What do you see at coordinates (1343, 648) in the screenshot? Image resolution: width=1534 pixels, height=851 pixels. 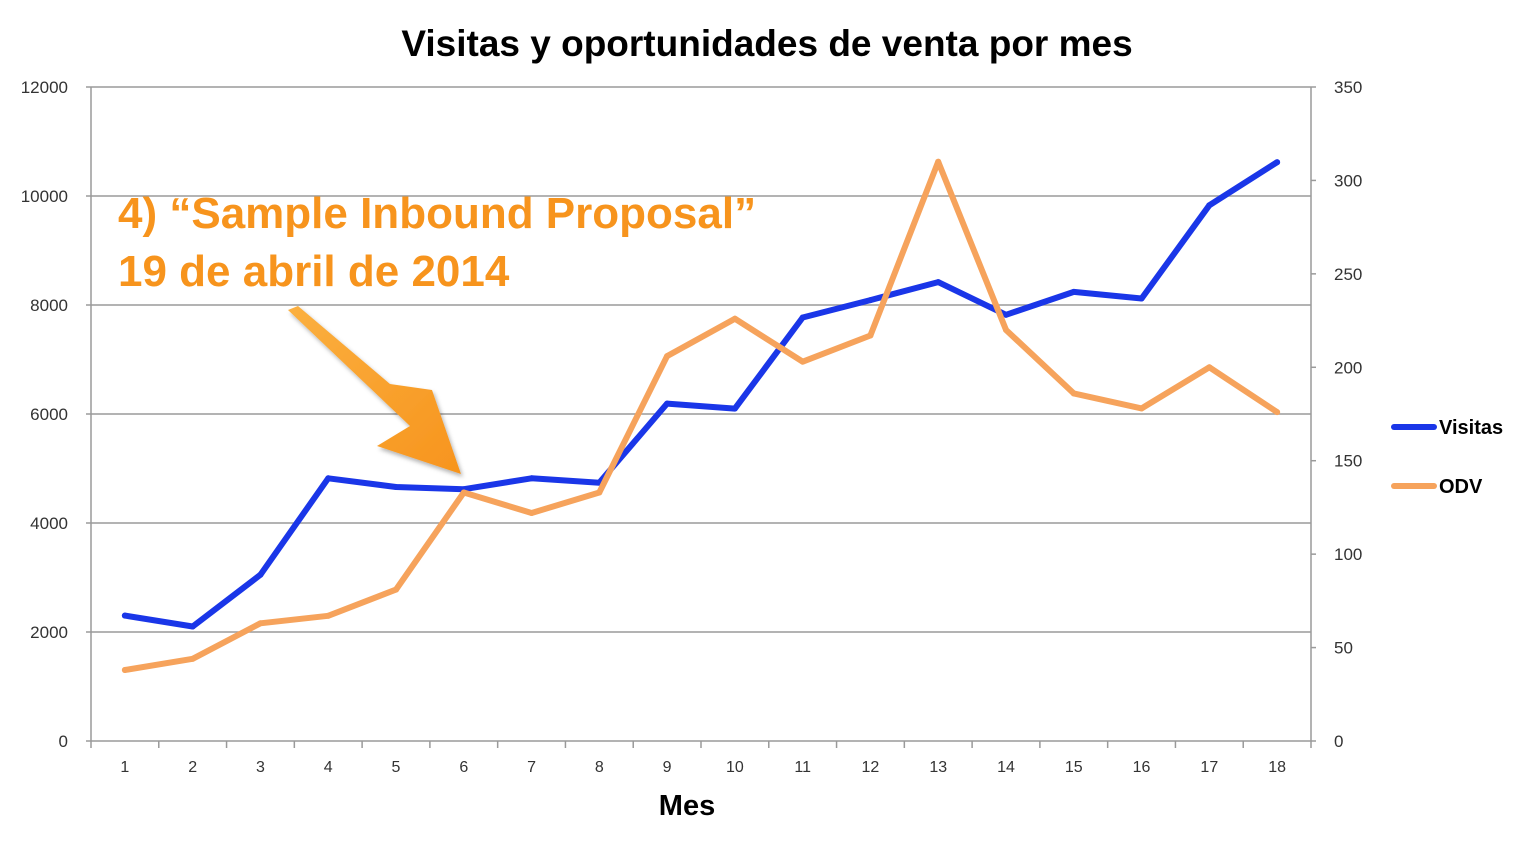 I see `y-axis-right-tick-label: 50` at bounding box center [1343, 648].